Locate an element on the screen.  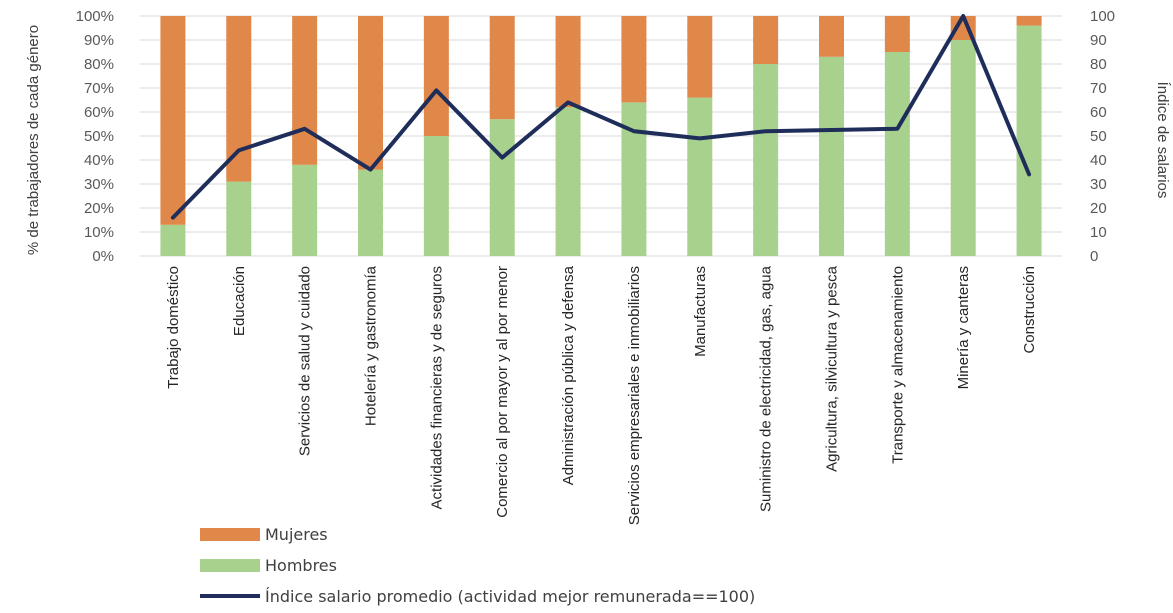
y2-axis-title: Índice de salarios is located at coordinates (1162, 140).